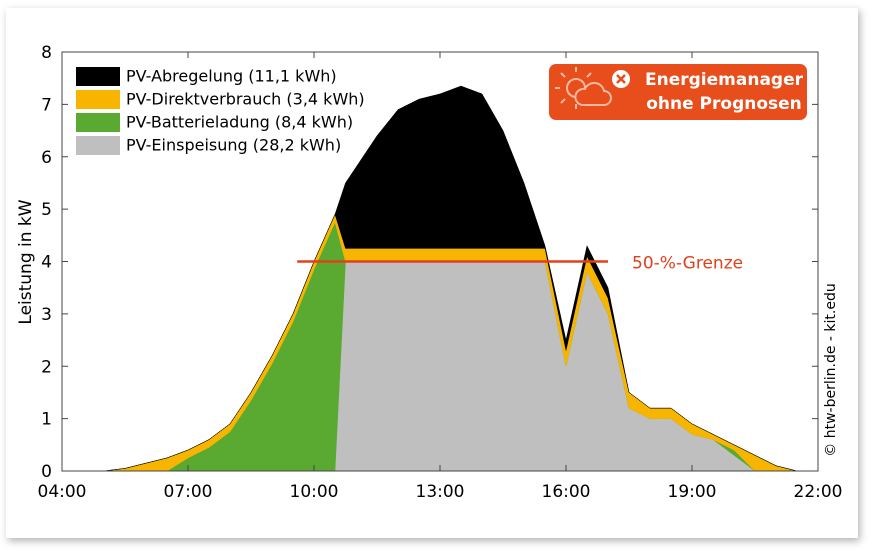 The height and width of the screenshot is (554, 872). I want to click on y-tick-label: 4, so click(46, 263).